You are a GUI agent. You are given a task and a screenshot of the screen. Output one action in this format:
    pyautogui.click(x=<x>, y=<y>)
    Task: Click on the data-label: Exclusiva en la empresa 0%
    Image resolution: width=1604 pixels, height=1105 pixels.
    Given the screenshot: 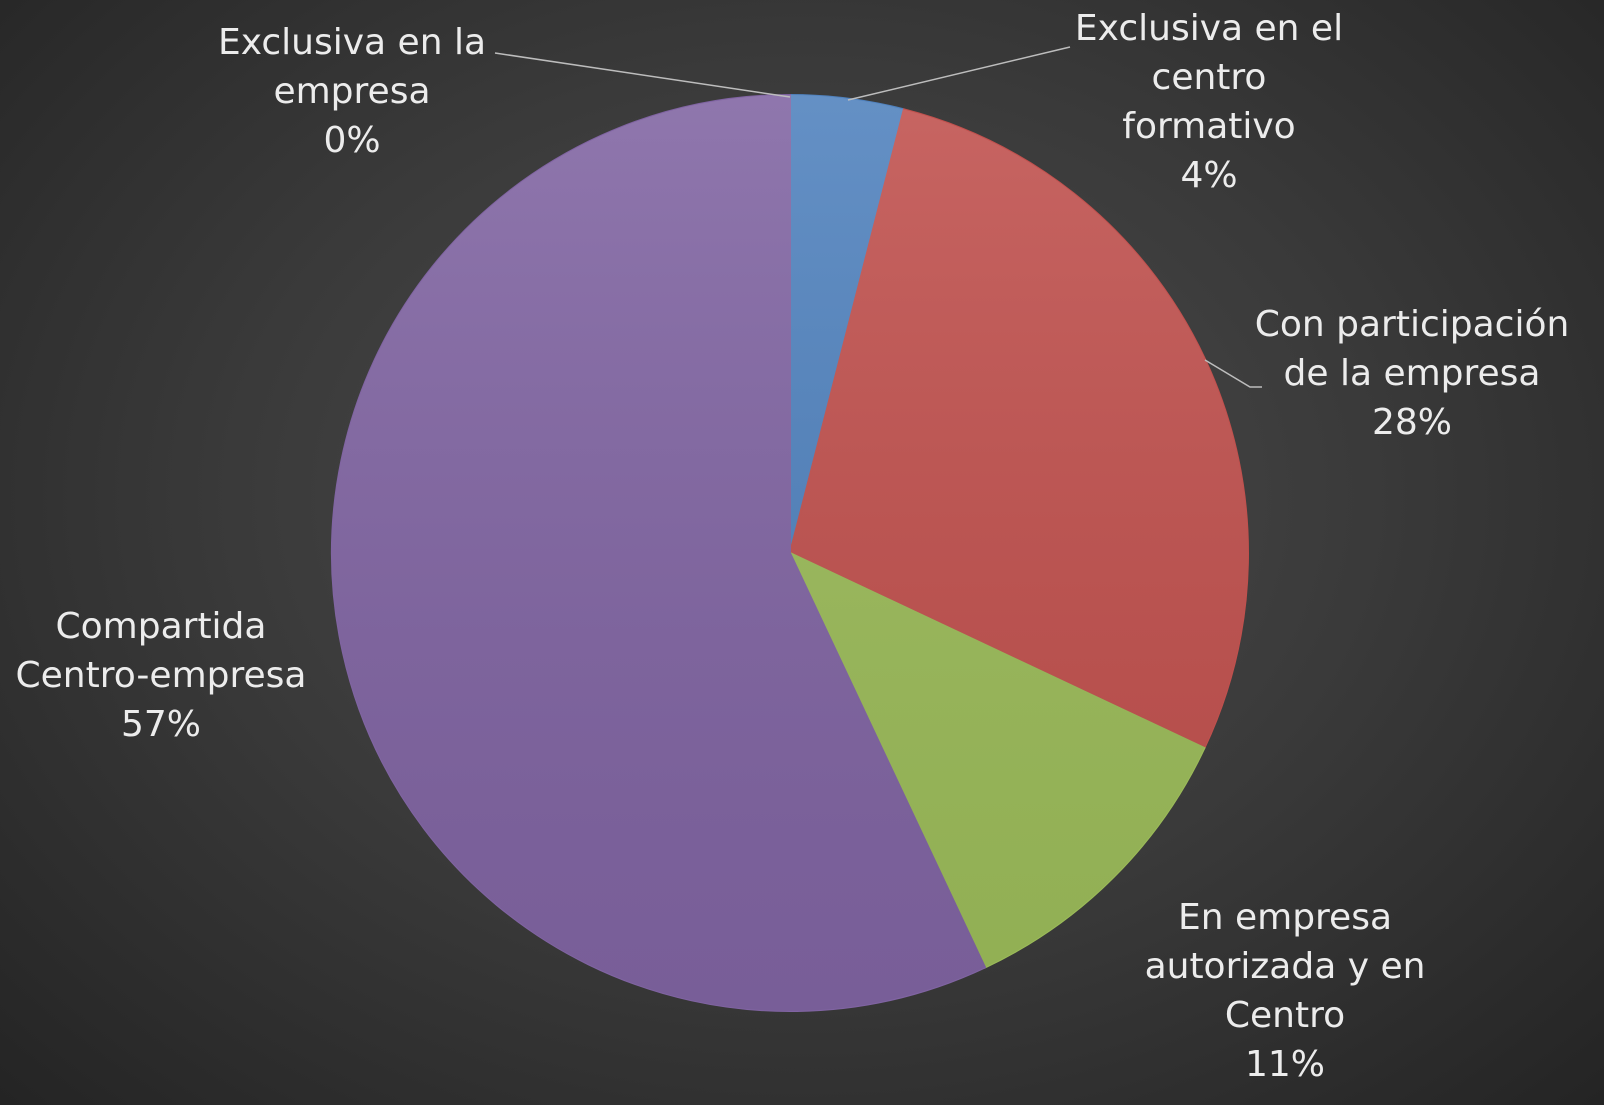 What is the action you would take?
    pyautogui.click(x=352, y=91)
    